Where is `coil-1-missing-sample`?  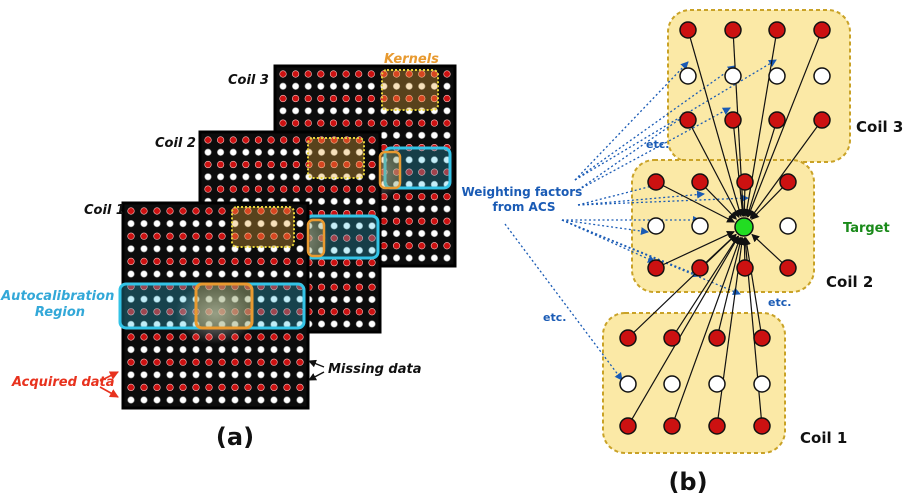
coil-1-missing-sample is located at coordinates (672, 384).